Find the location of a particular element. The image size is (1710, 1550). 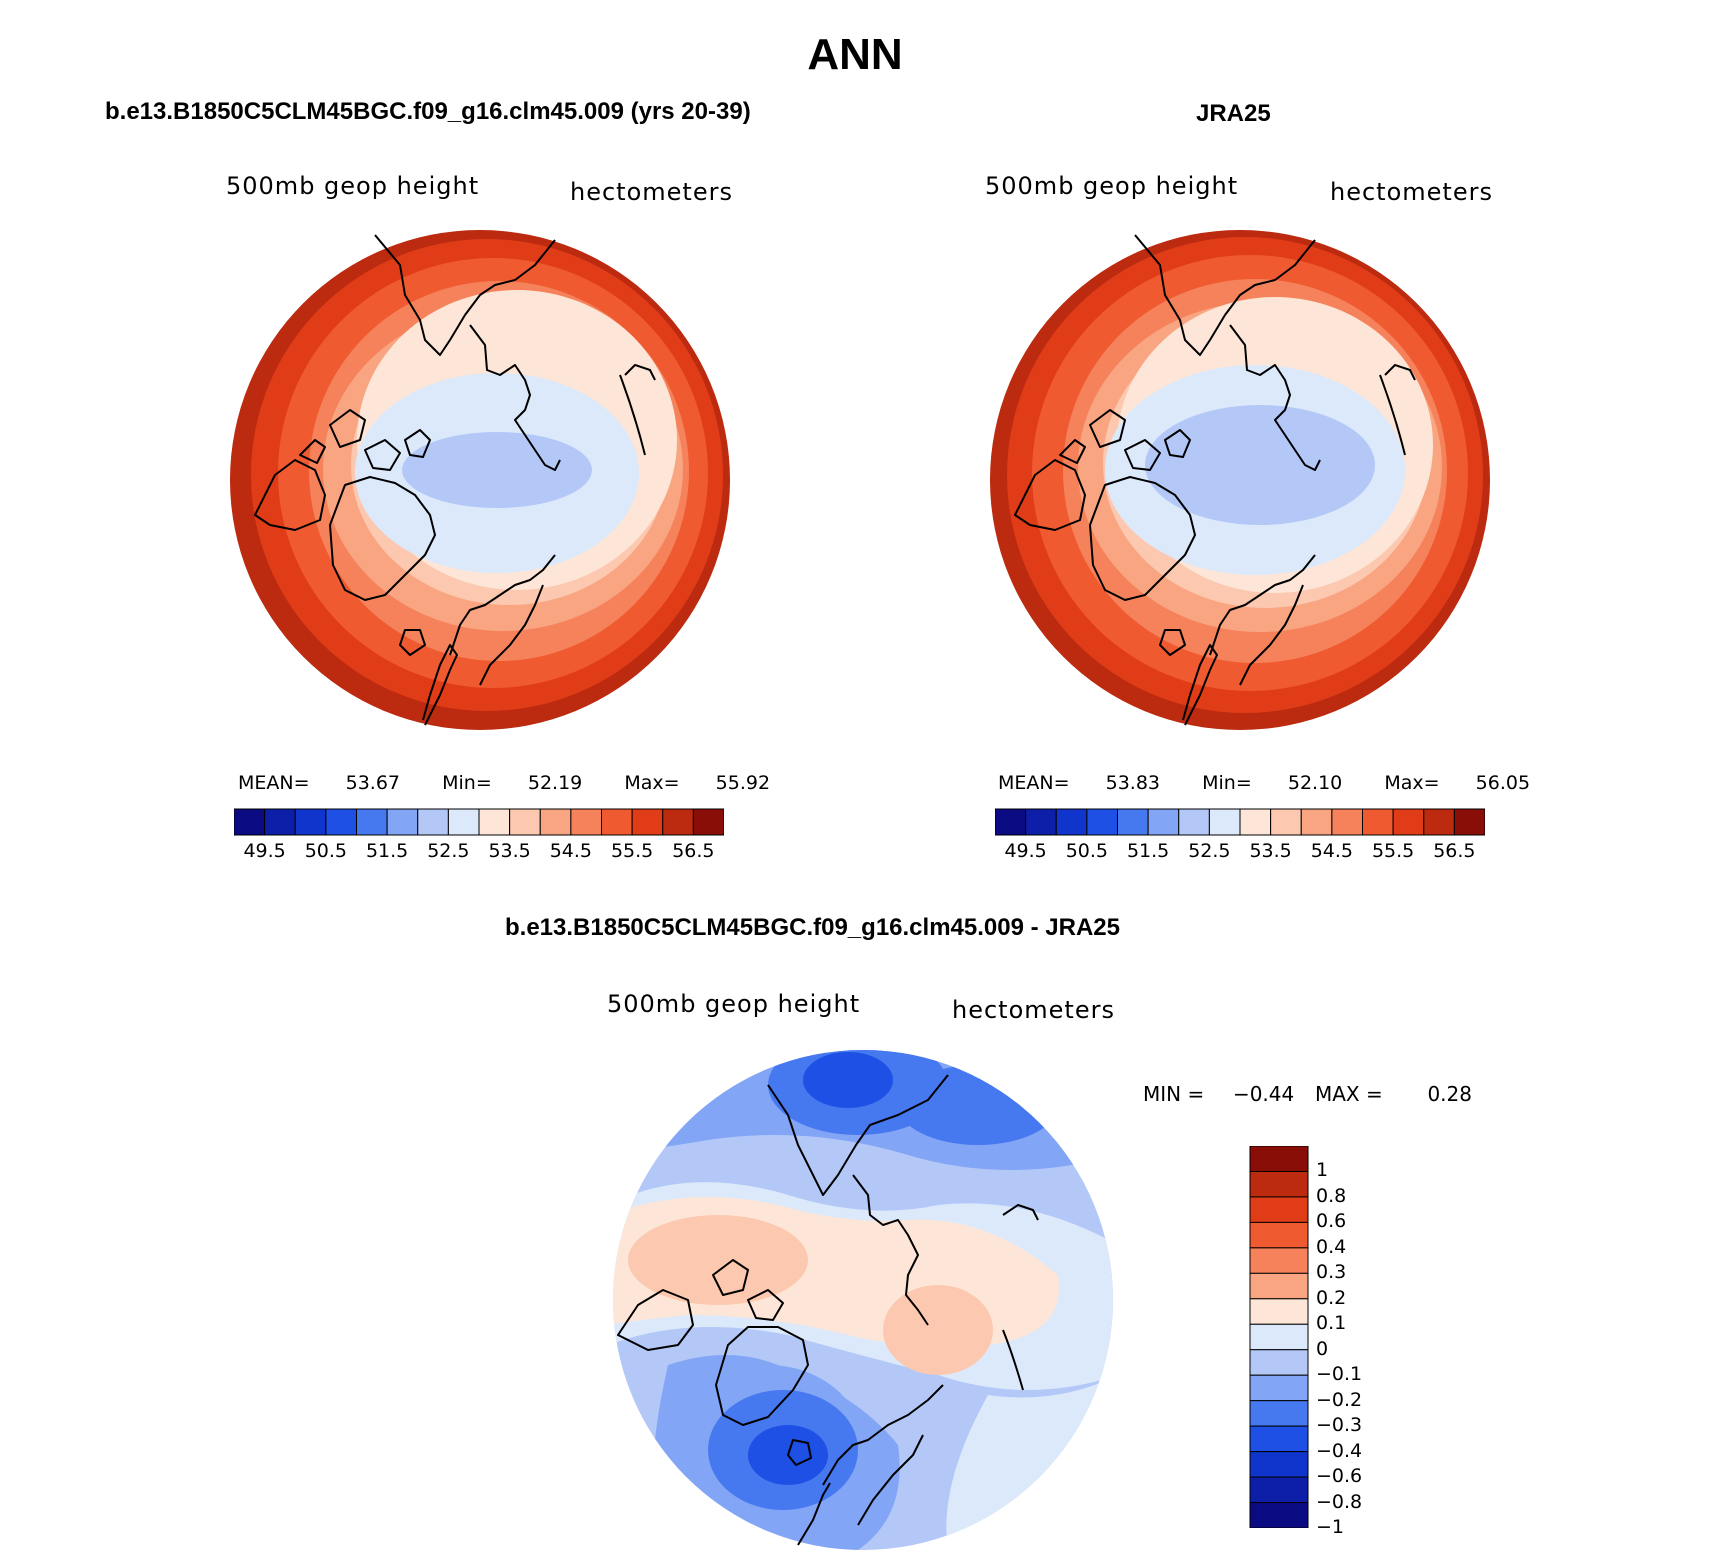

model-colorbar-tick-label: 54.5 is located at coordinates (571, 851).